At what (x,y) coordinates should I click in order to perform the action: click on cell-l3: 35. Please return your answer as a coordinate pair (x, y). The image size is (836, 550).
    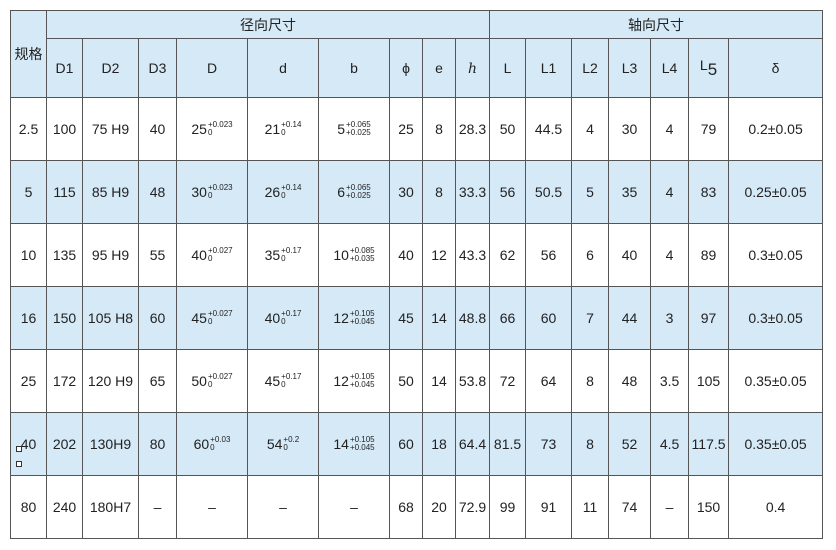
    Looking at the image, I should click on (630, 192).